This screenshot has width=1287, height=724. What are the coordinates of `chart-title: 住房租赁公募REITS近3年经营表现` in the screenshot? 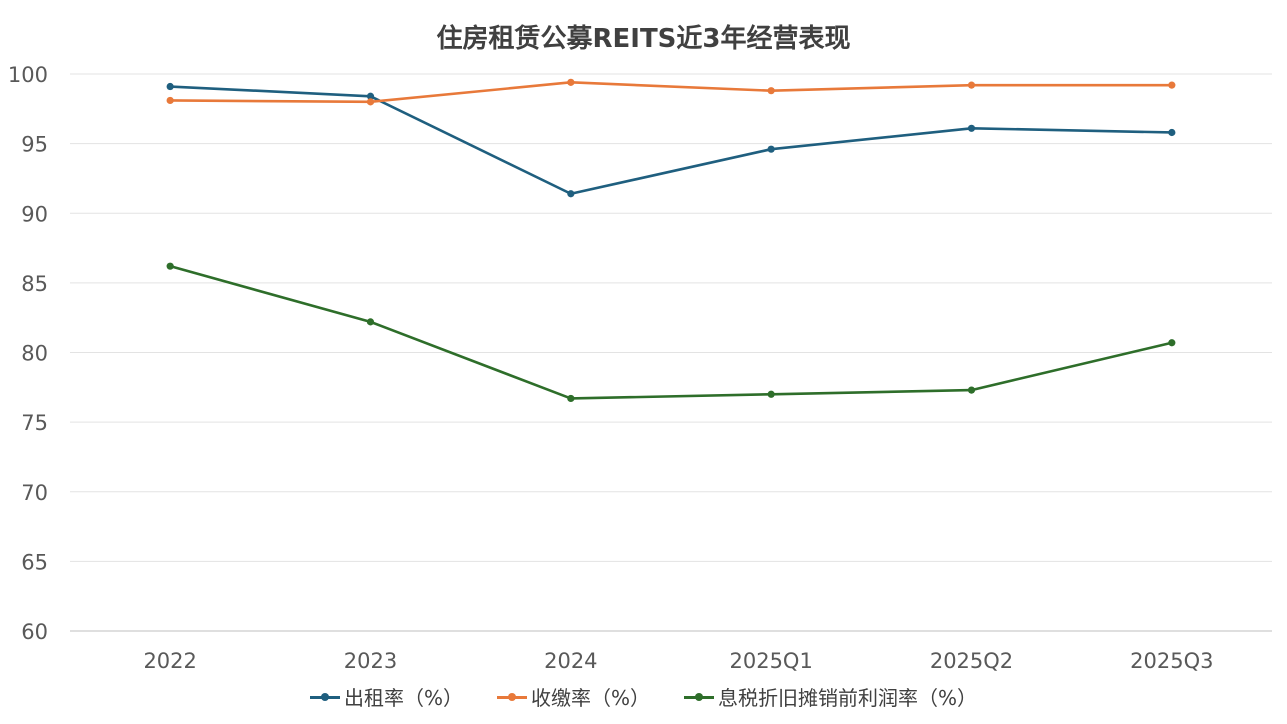 It's located at (643, 39).